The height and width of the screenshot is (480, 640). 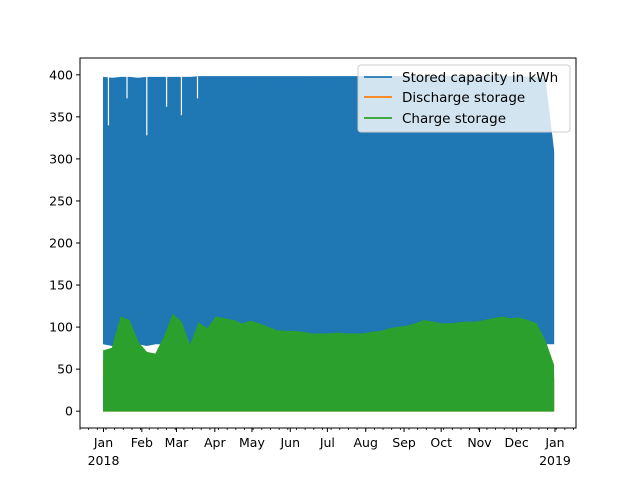 What do you see at coordinates (61, 200) in the screenshot?
I see `y-tick-label: 250` at bounding box center [61, 200].